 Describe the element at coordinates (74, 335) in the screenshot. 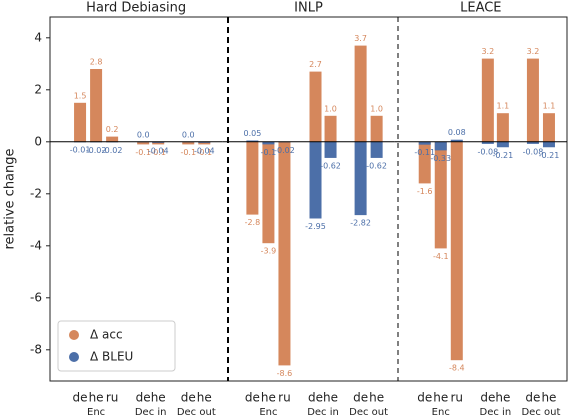

I see `legend-marker` at that location.